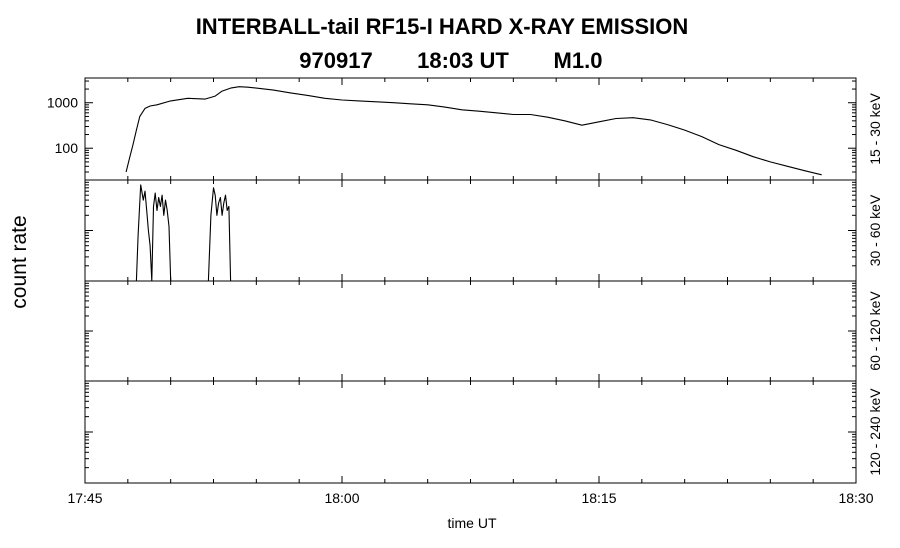  Describe the element at coordinates (335, 60) in the screenshot. I see `chart-subtitle-date: 970917` at that location.